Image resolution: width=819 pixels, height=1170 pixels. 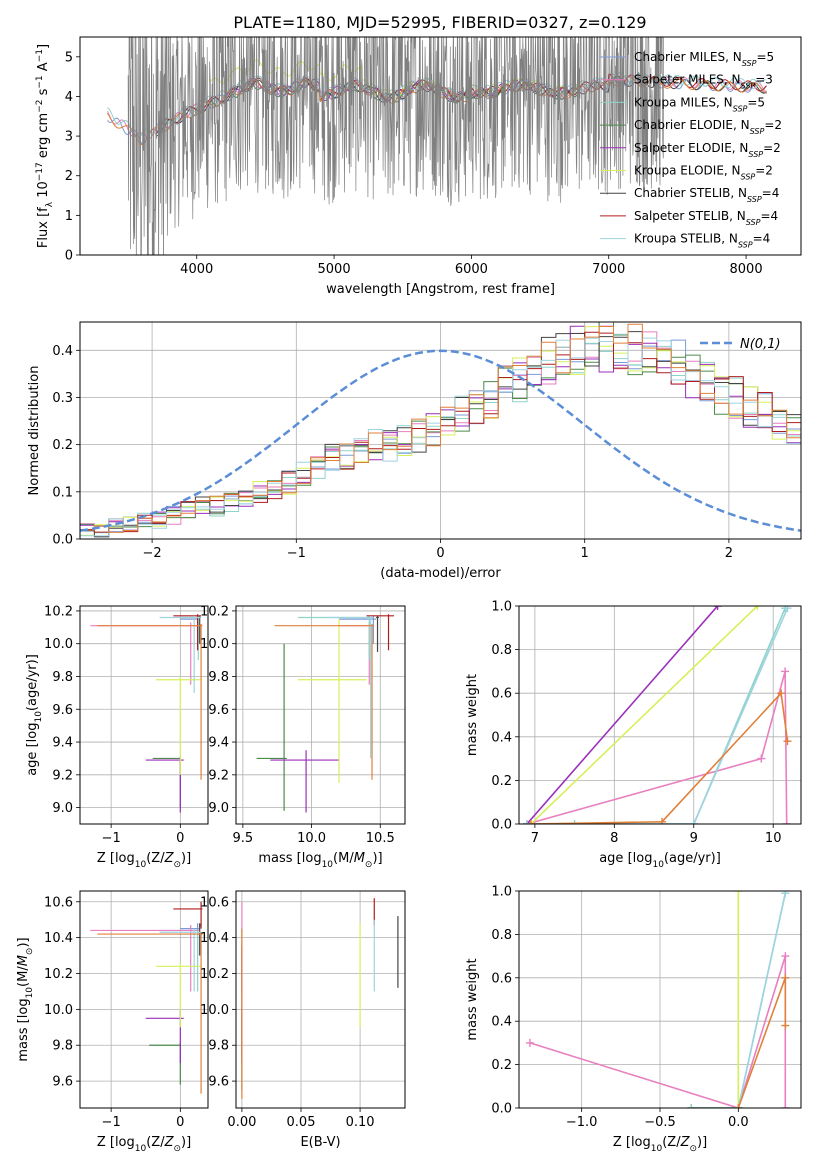 I want to click on x-tick-label: 0, so click(x=180, y=838).